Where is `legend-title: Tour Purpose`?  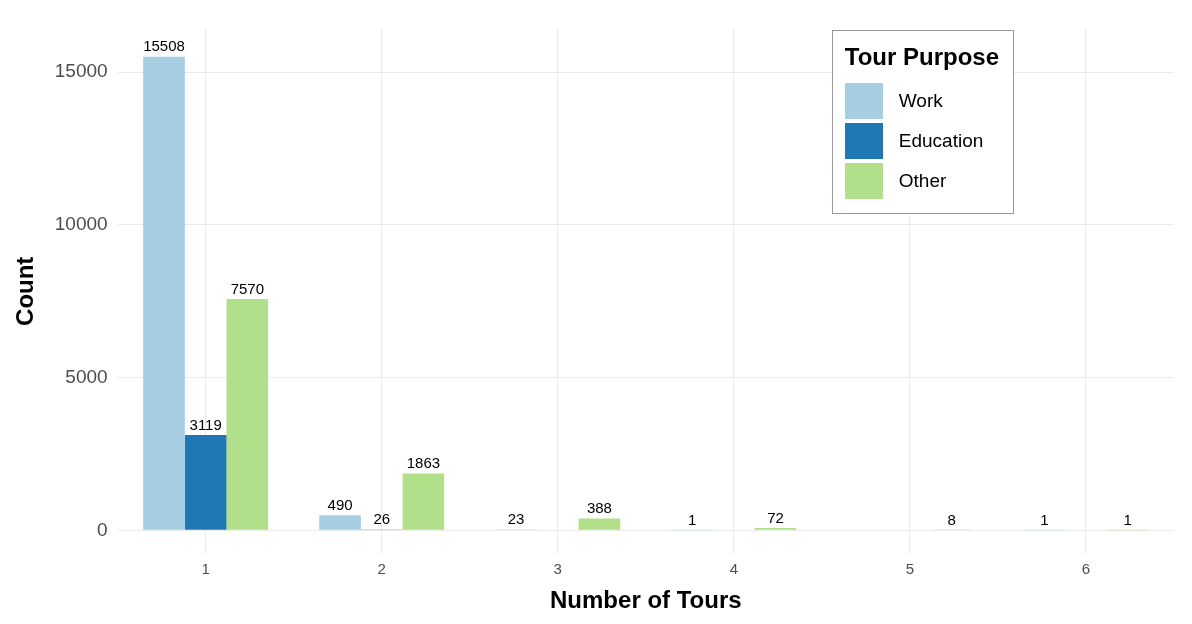
legend-title: Tour Purpose is located at coordinates (921, 57).